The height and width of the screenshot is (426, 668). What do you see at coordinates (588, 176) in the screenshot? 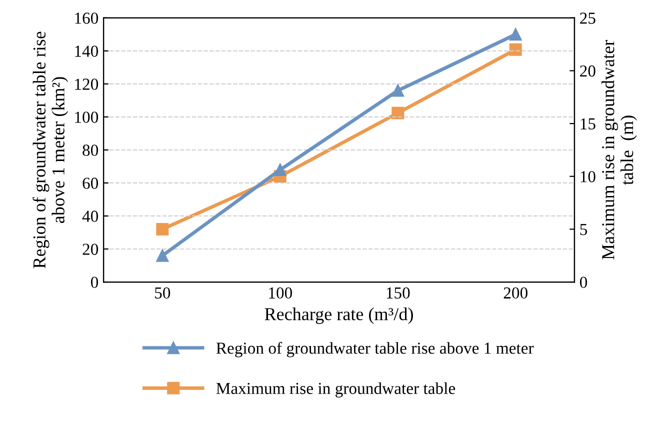
I see `y2-tick-label: 10` at bounding box center [588, 176].